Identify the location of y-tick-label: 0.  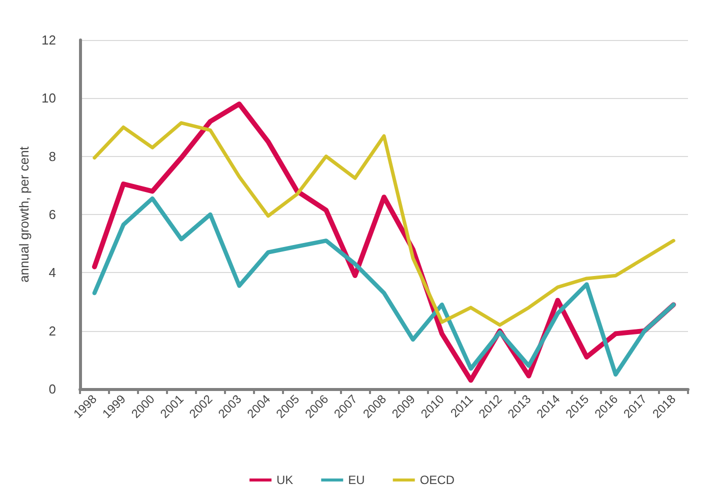
(52, 389).